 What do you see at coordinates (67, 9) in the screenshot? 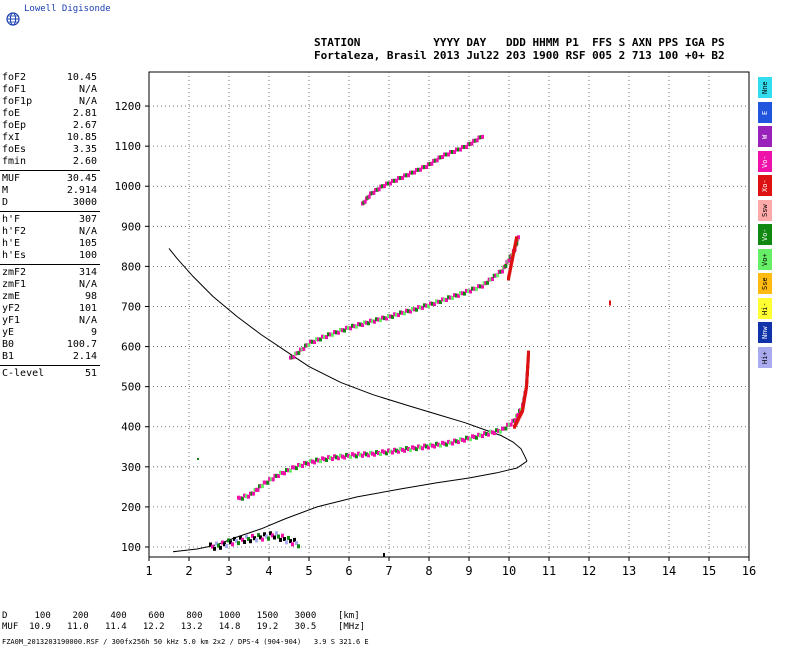
I see `brand-name: Lowell Digisonde` at bounding box center [67, 9].